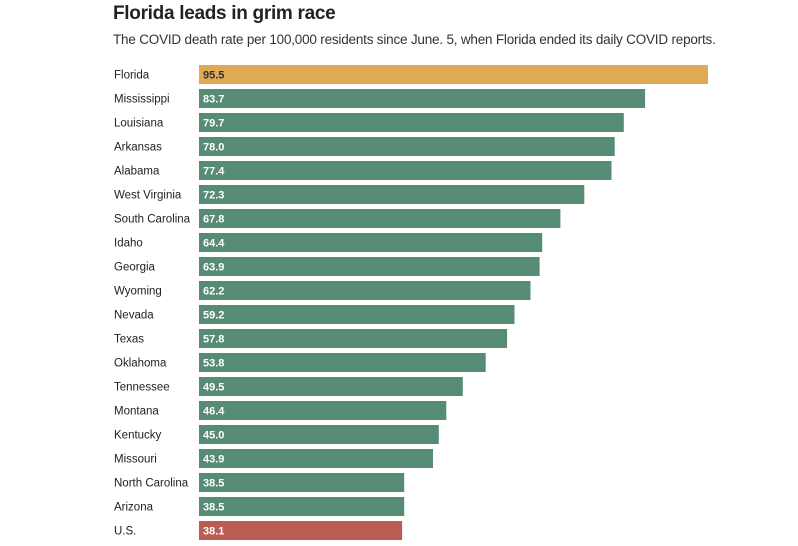  Describe the element at coordinates (132, 76) in the screenshot. I see `category-label-florida: Florida` at that location.